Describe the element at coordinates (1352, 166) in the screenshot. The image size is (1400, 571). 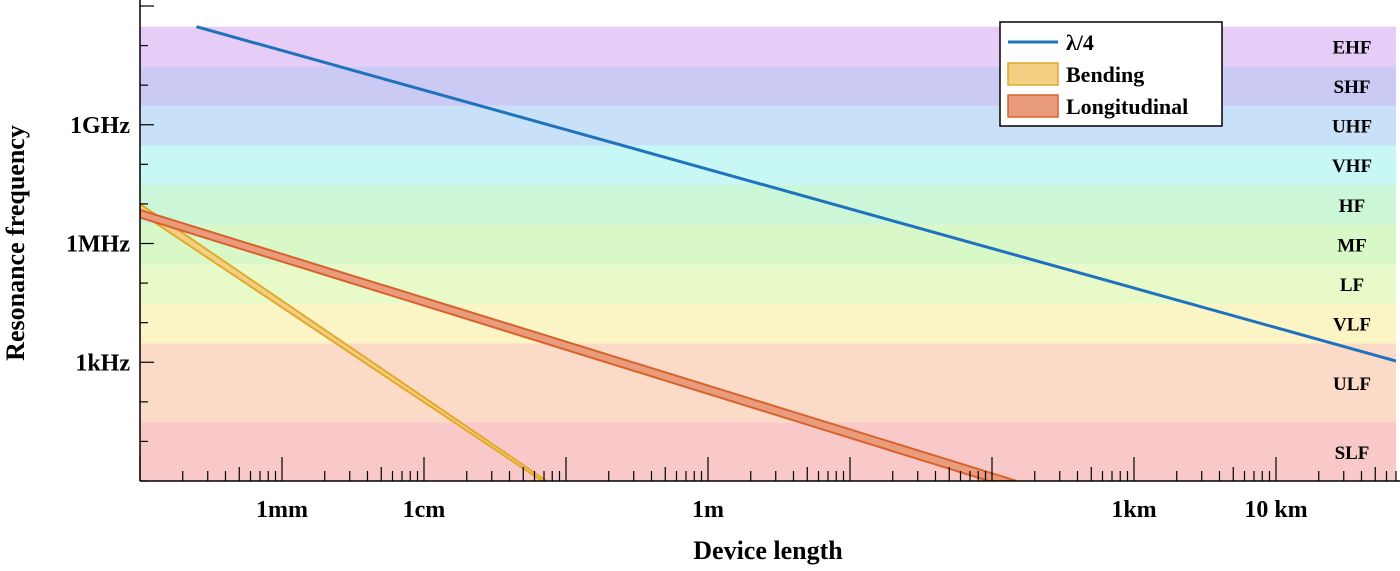
I see `band-label-vhf: VHF` at that location.